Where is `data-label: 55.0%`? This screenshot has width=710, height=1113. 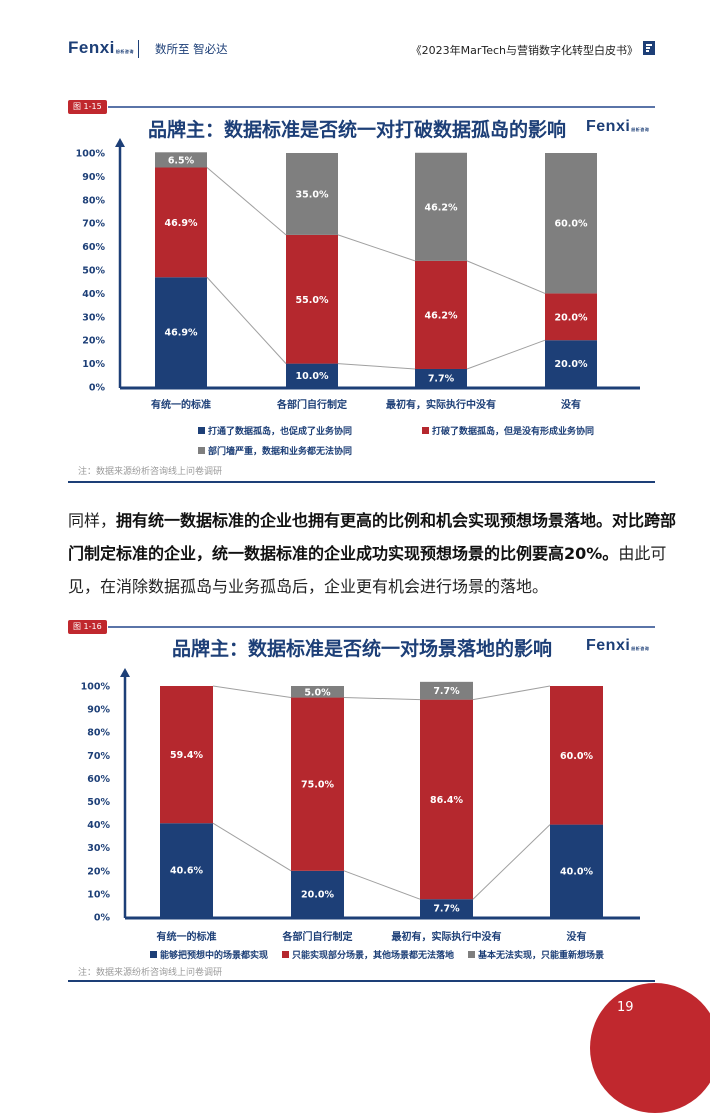
data-label: 55.0% is located at coordinates (312, 300).